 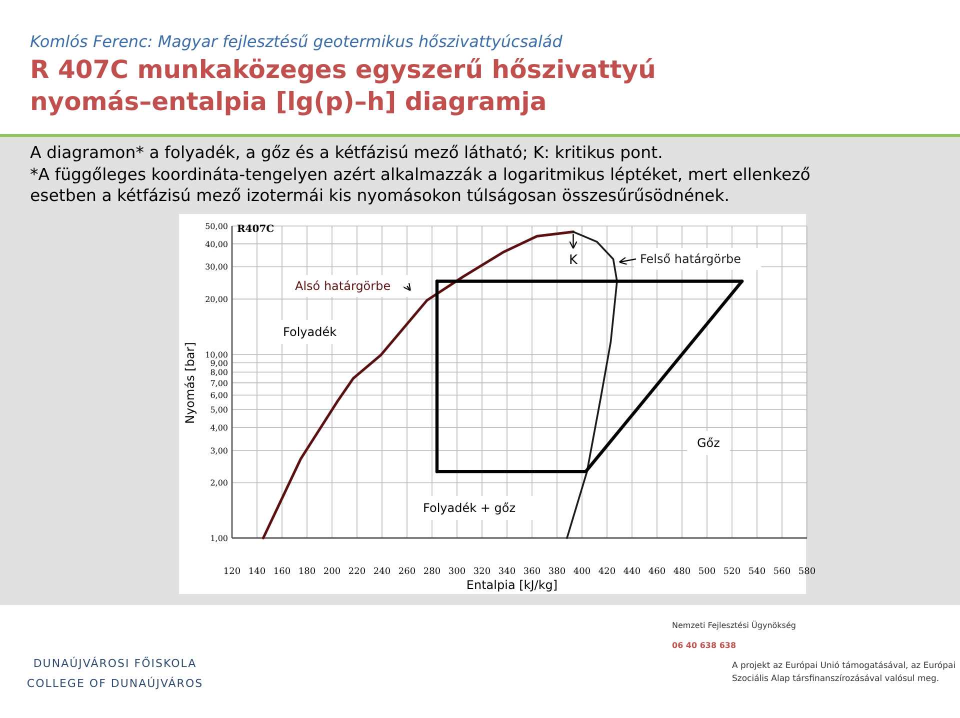 What do you see at coordinates (532, 572) in the screenshot?
I see `x-tick-label: 360` at bounding box center [532, 572].